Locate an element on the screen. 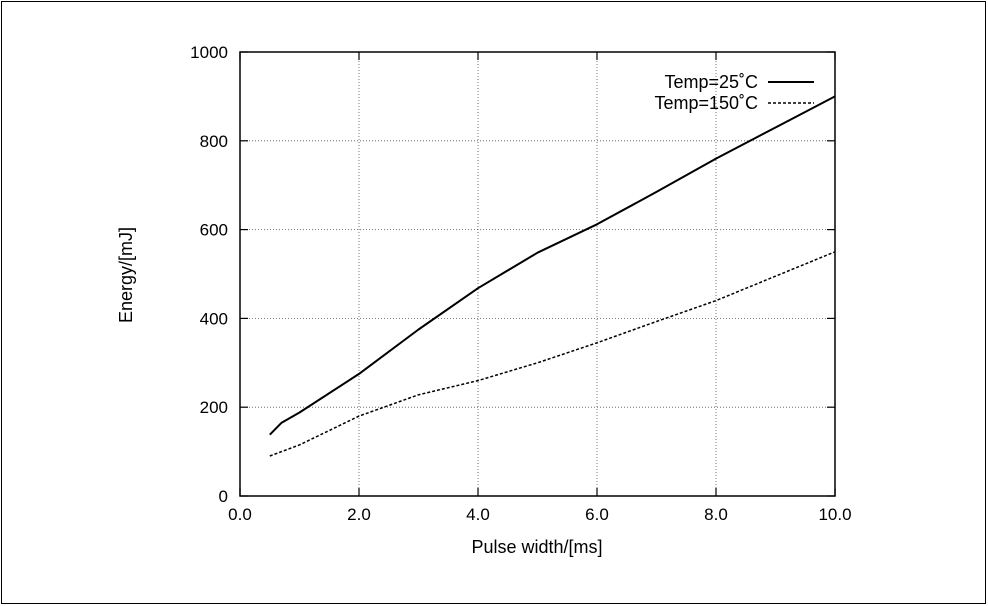  y-tick-label: 0 is located at coordinates (223, 496).